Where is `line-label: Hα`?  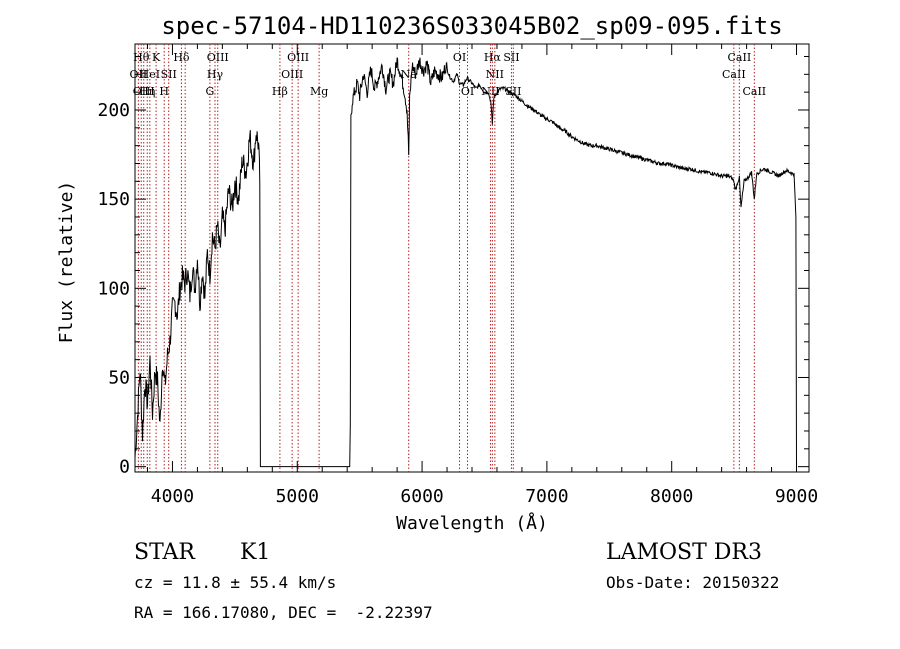
line-label: Hα is located at coordinates (493, 57).